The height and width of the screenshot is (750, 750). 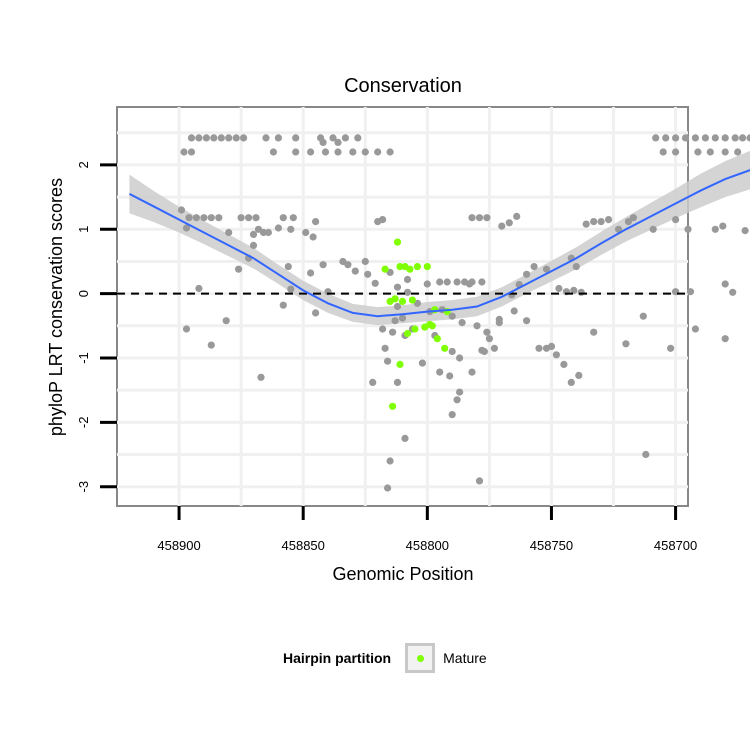 What do you see at coordinates (178, 545) in the screenshot?
I see `x-tick-label: 458900` at bounding box center [178, 545].